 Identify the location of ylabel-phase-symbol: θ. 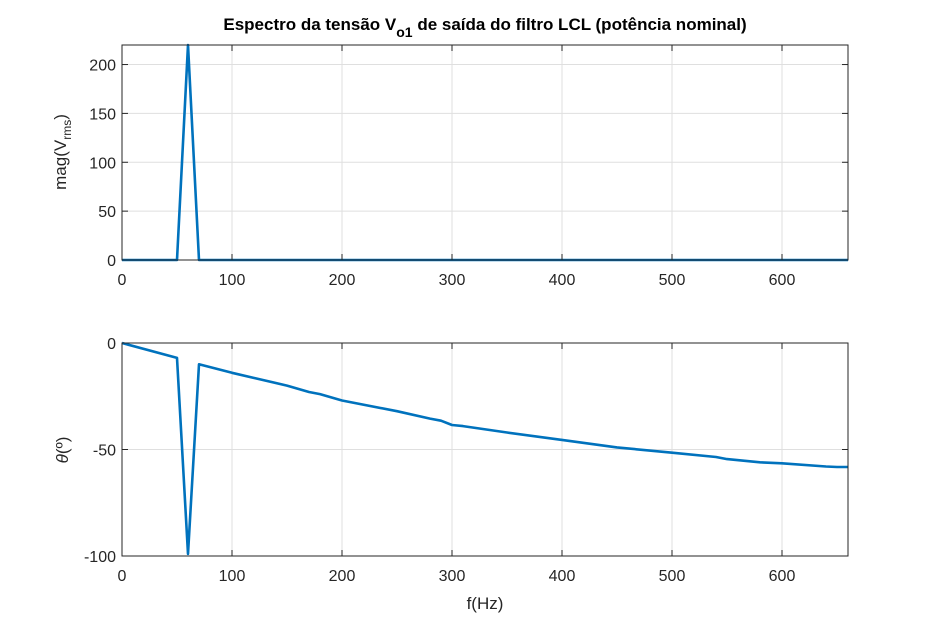
(62, 458).